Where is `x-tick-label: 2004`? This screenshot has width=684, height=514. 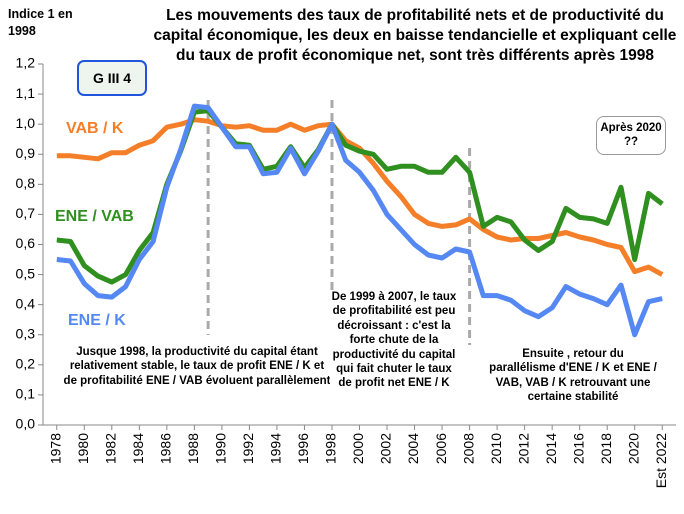
x-tick-label: 2004 is located at coordinates (413, 448).